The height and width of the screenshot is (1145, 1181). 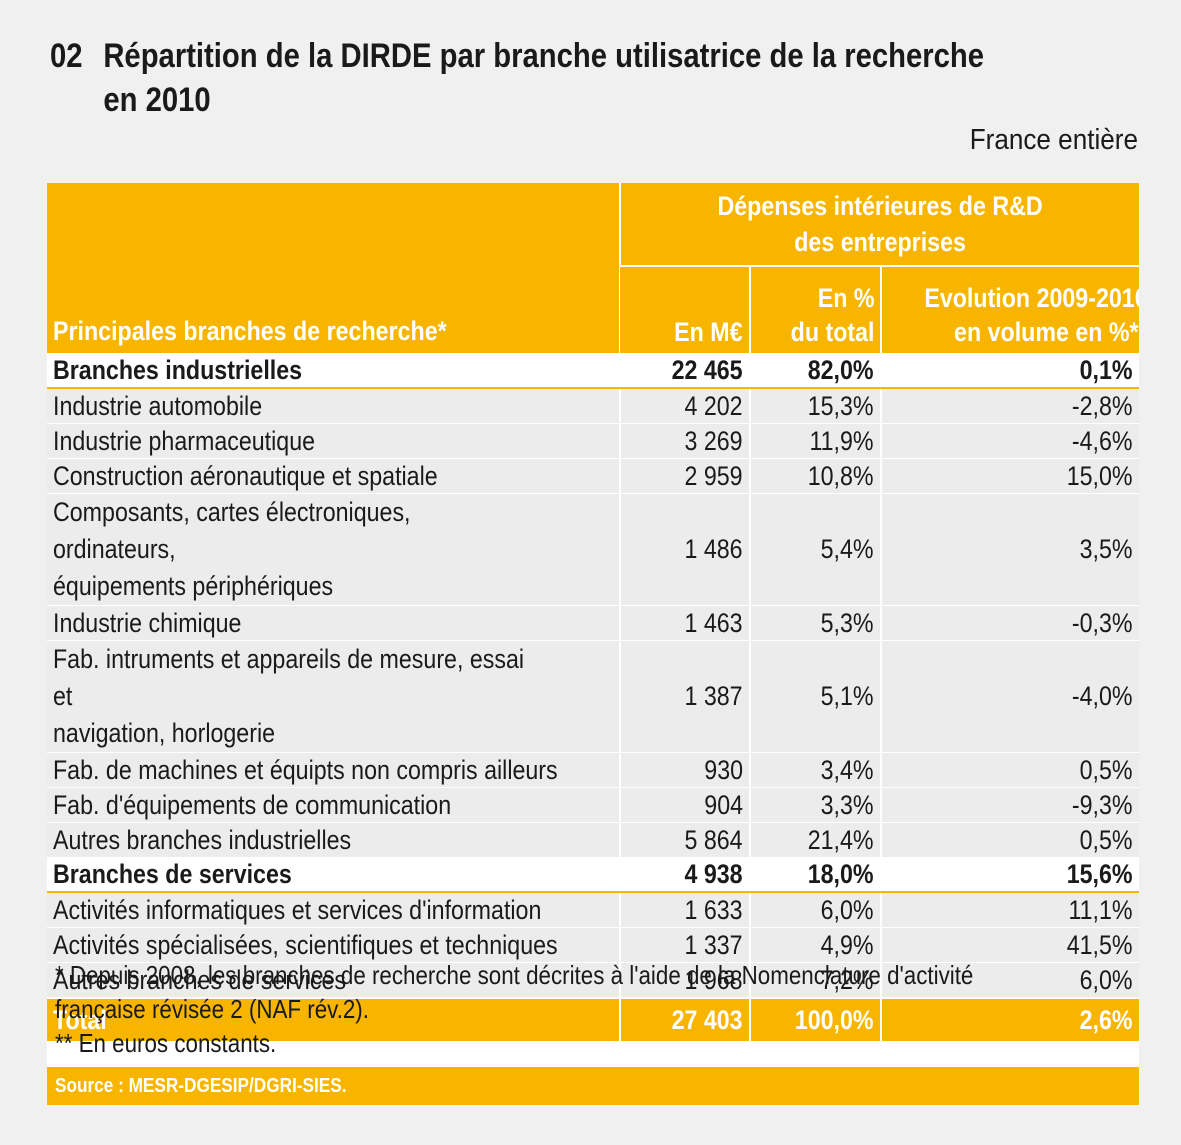 I want to click on header-branches: Principales branches de recherche*, so click(x=333, y=268).